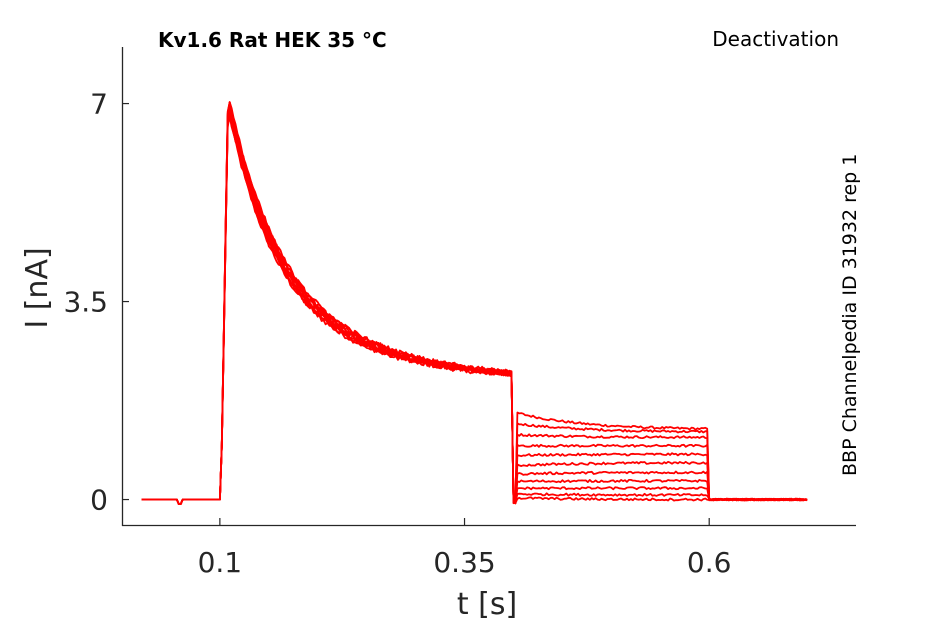 The width and height of the screenshot is (945, 624). What do you see at coordinates (850, 315) in the screenshot?
I see `record-id-label: BBP Channelpedia ID 31932 rep 1` at bounding box center [850, 315].